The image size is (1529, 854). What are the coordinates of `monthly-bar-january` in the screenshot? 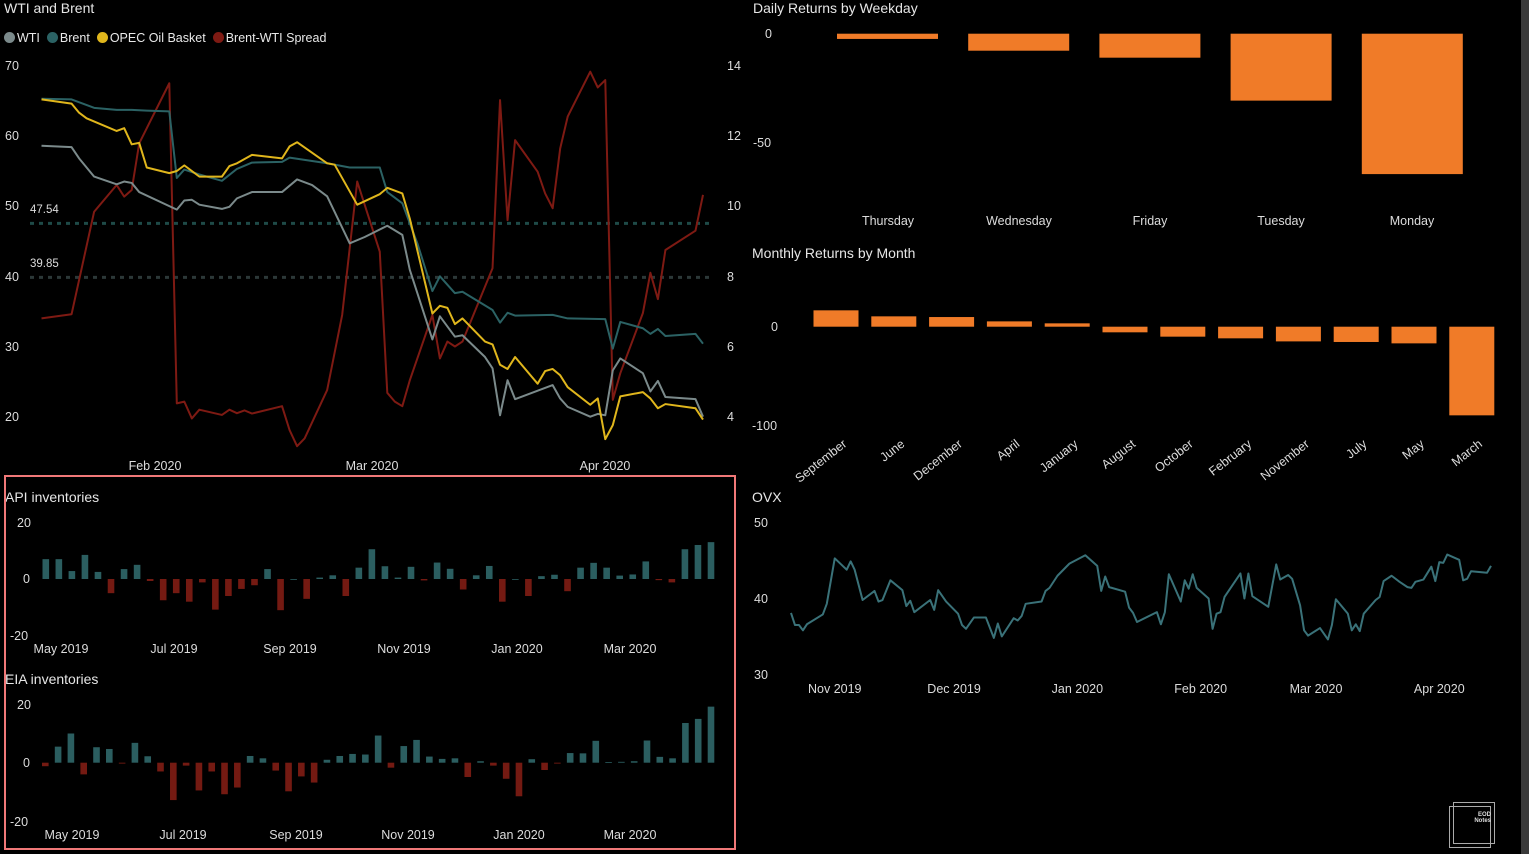 It's located at (1067, 325).